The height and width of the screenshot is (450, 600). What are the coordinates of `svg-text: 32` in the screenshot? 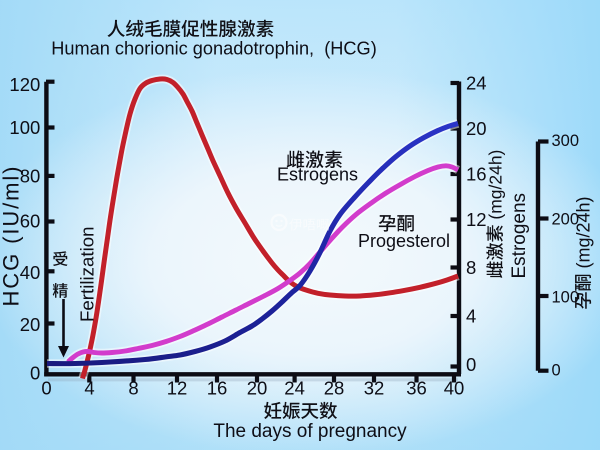 It's located at (374, 388).